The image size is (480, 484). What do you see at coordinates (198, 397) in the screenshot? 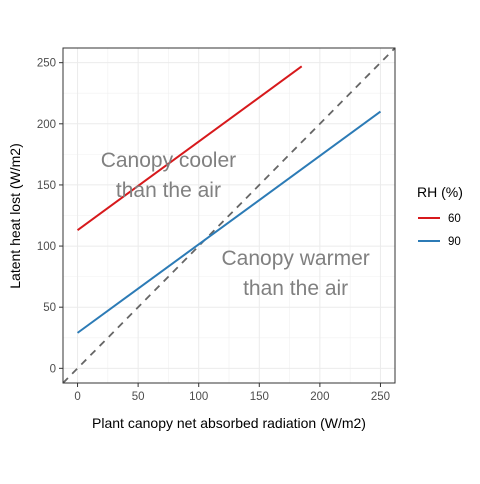
I see `x-tick-label: 100` at bounding box center [198, 397].